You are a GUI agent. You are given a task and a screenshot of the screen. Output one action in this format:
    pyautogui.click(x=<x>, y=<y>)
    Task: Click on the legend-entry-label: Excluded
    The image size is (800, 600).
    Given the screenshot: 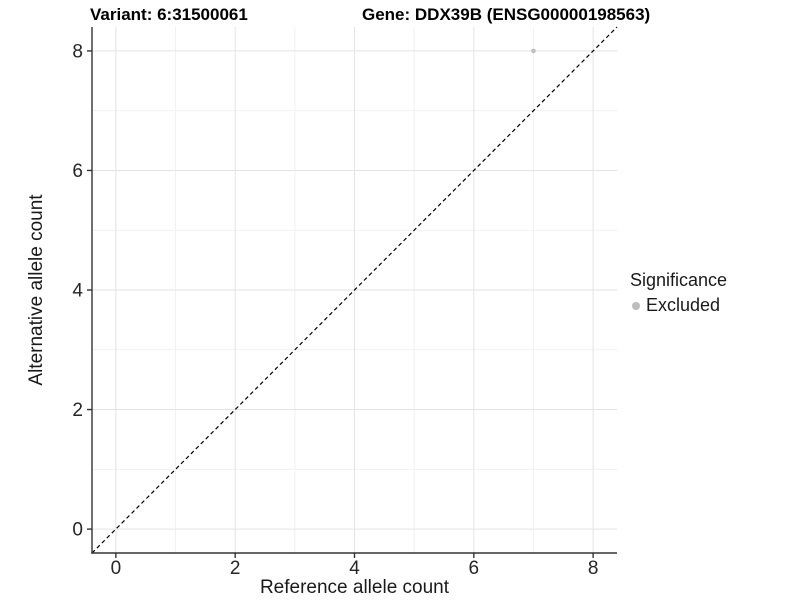 What is the action you would take?
    pyautogui.click(x=683, y=305)
    